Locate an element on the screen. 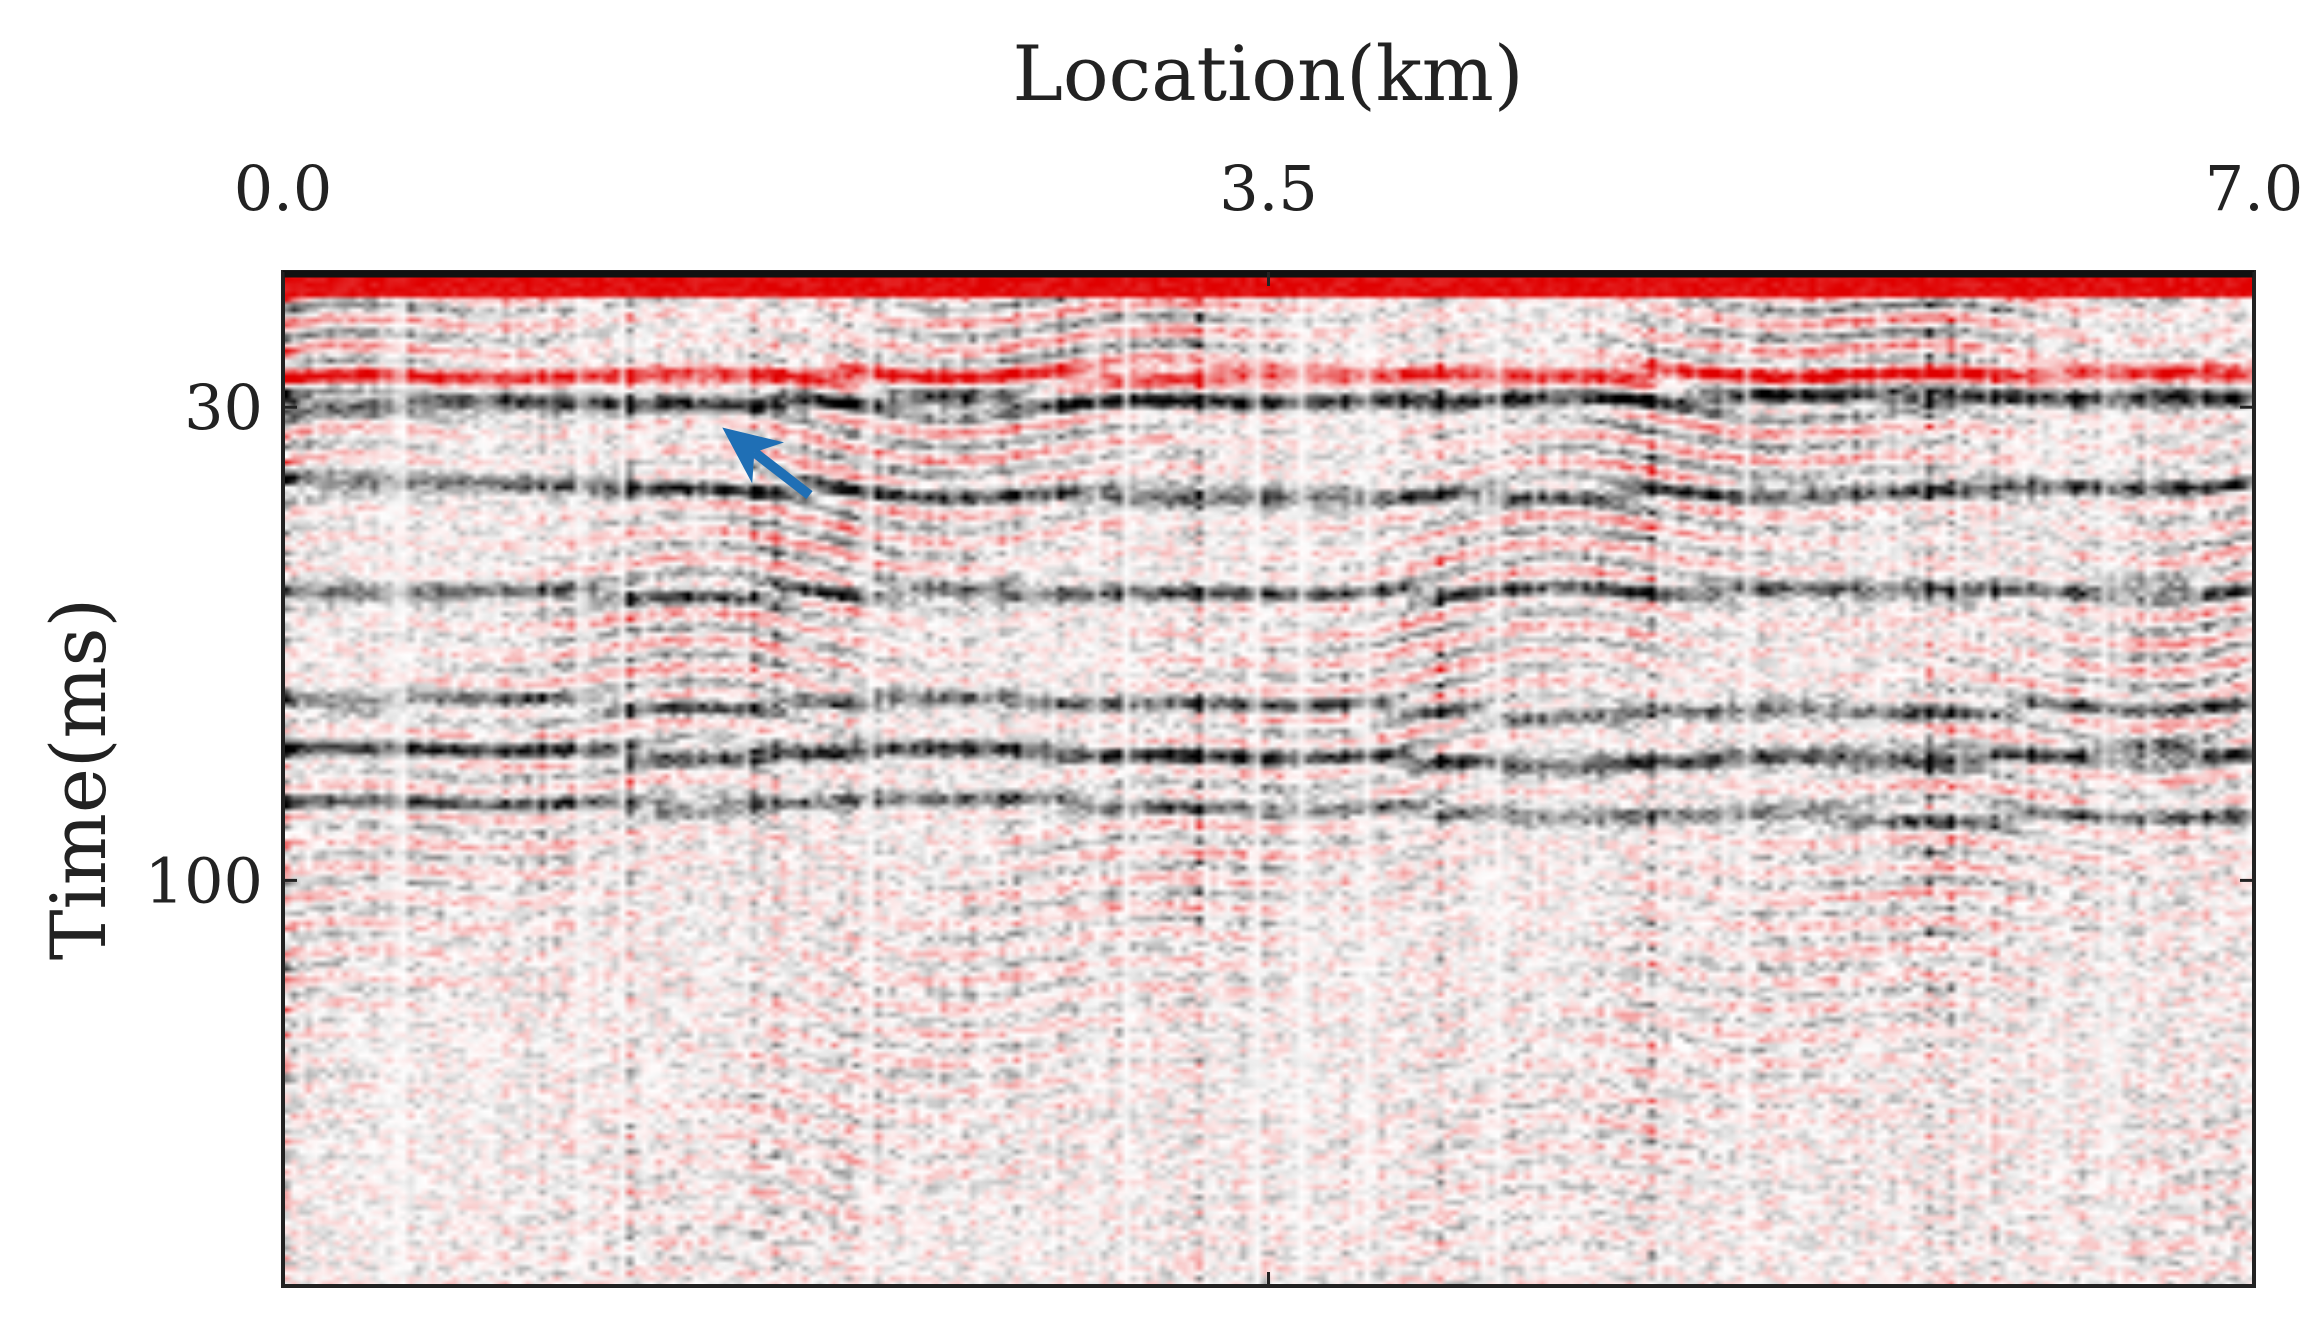 This screenshot has width=2322, height=1331. x-tick-labels: 0.0 3.5 7.0 is located at coordinates (1269, 188).